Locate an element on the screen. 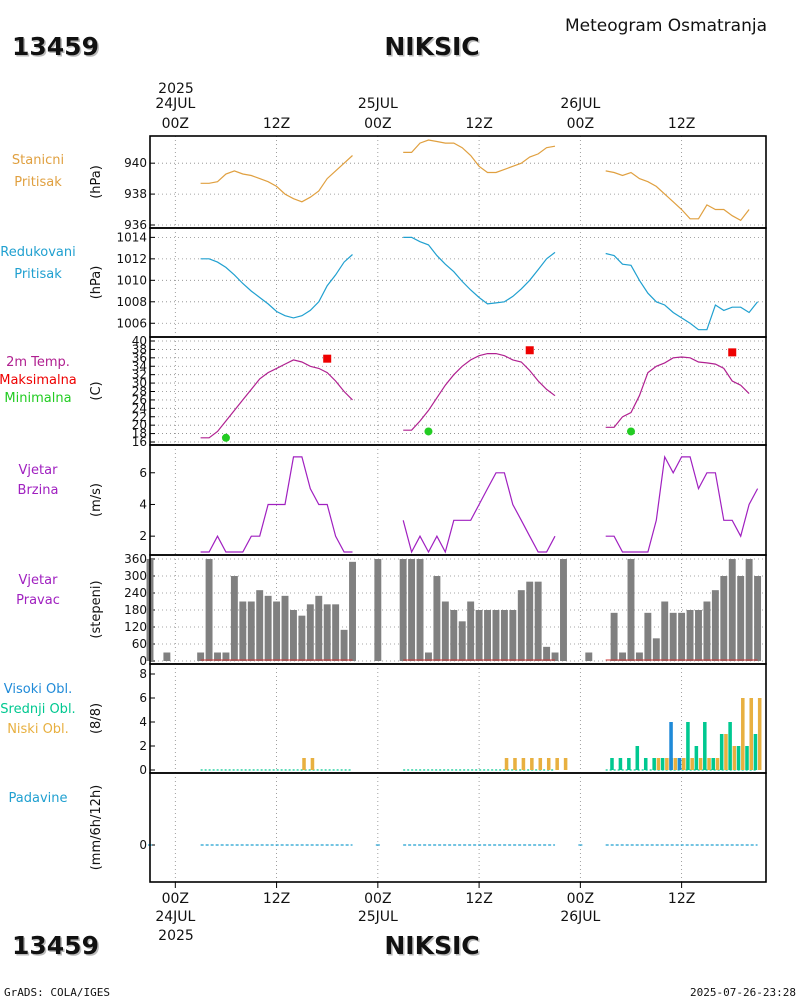  y-tick-label: 18 is located at coordinates (139, 434).